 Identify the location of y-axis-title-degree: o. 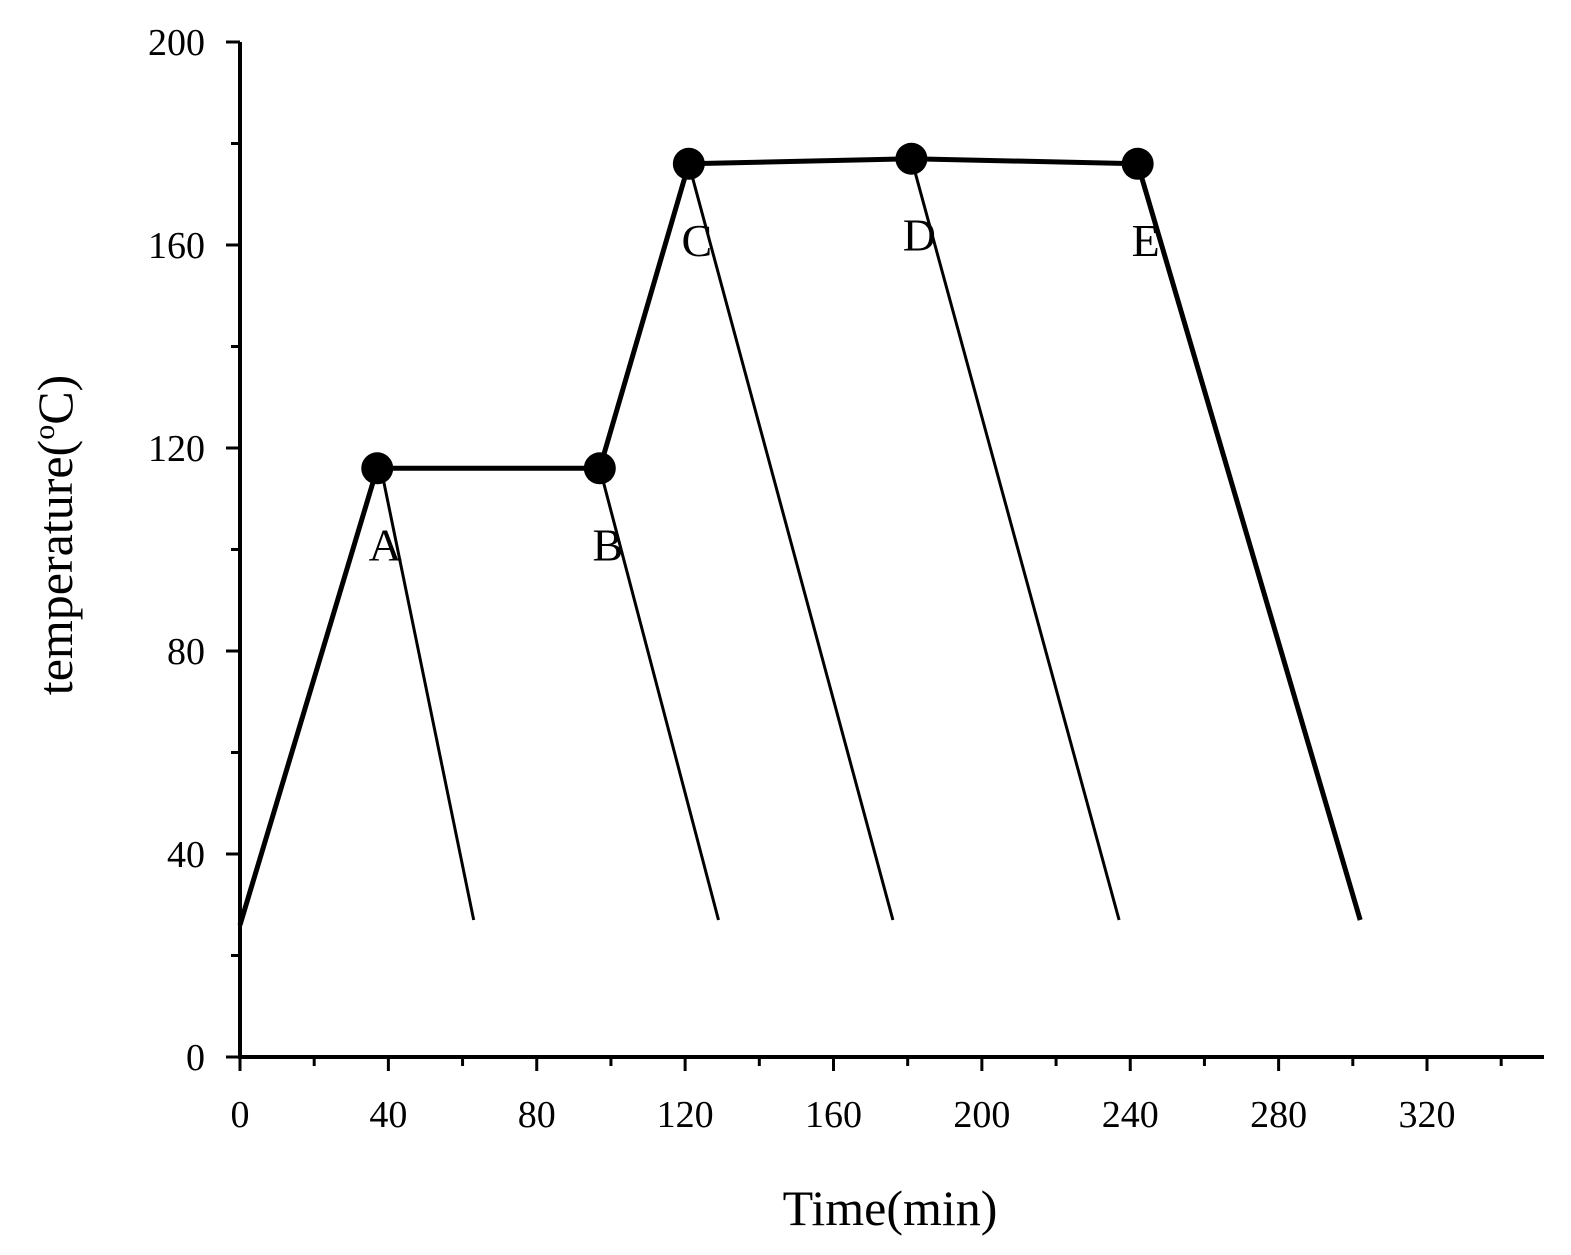
(44, 432).